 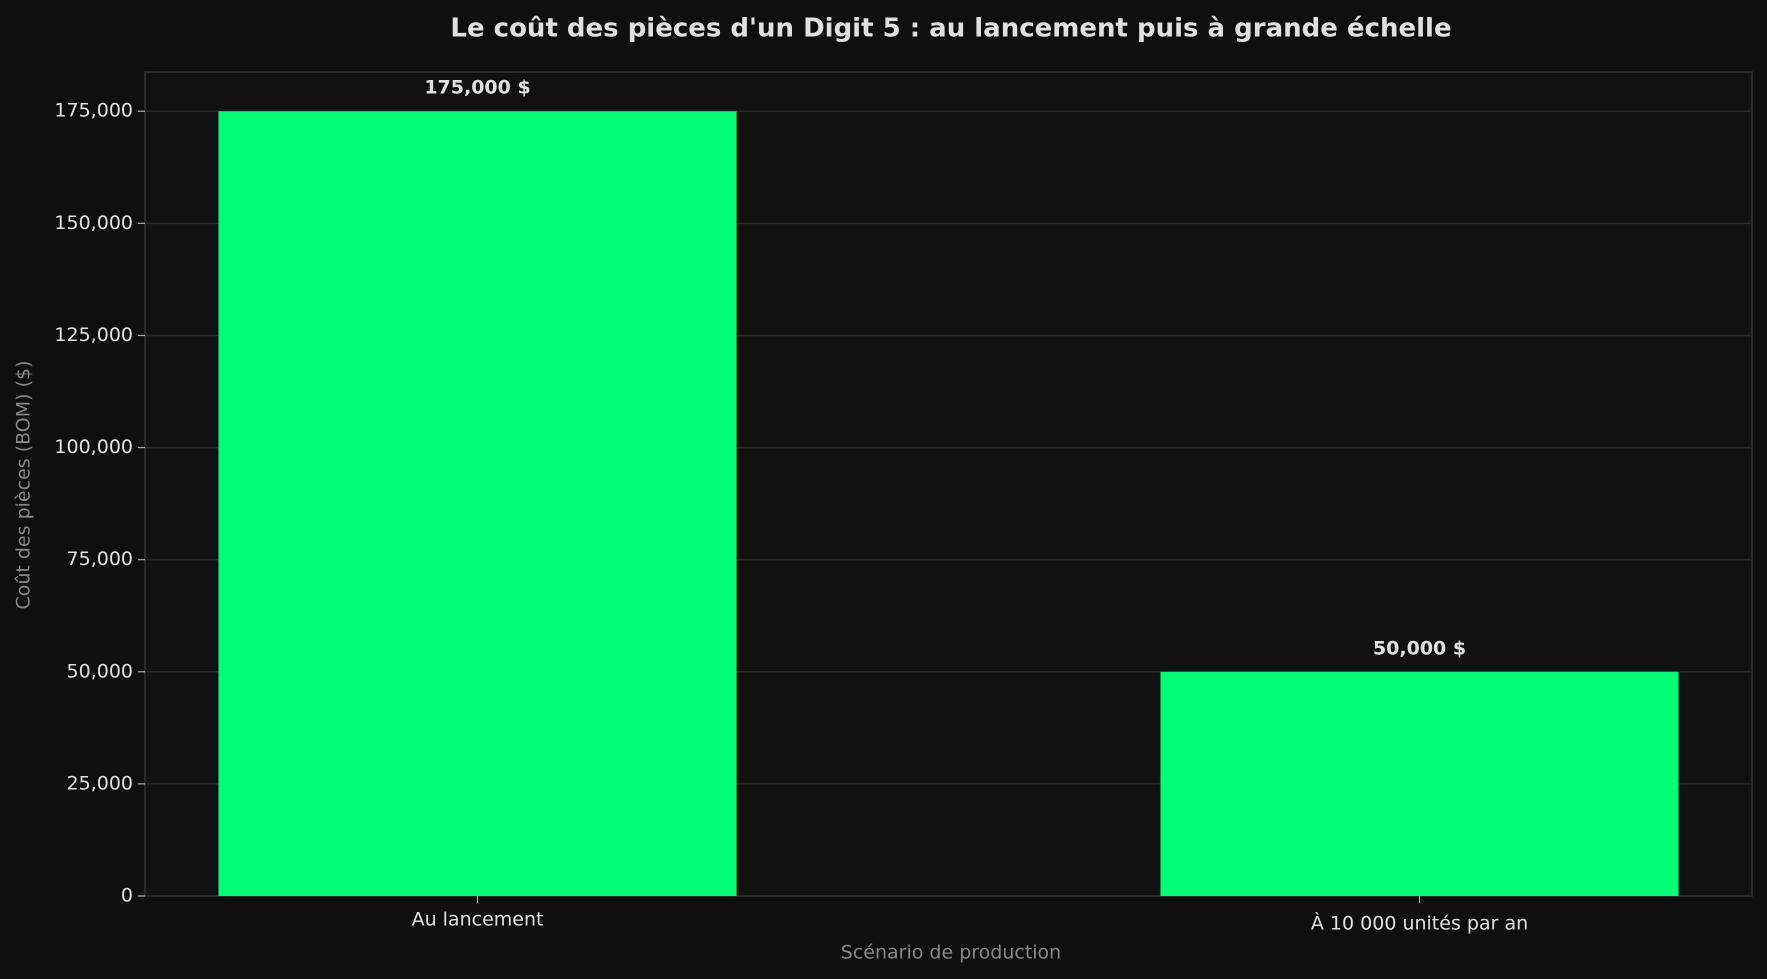 I want to click on y-tick-label: 25,000, so click(x=100, y=783).